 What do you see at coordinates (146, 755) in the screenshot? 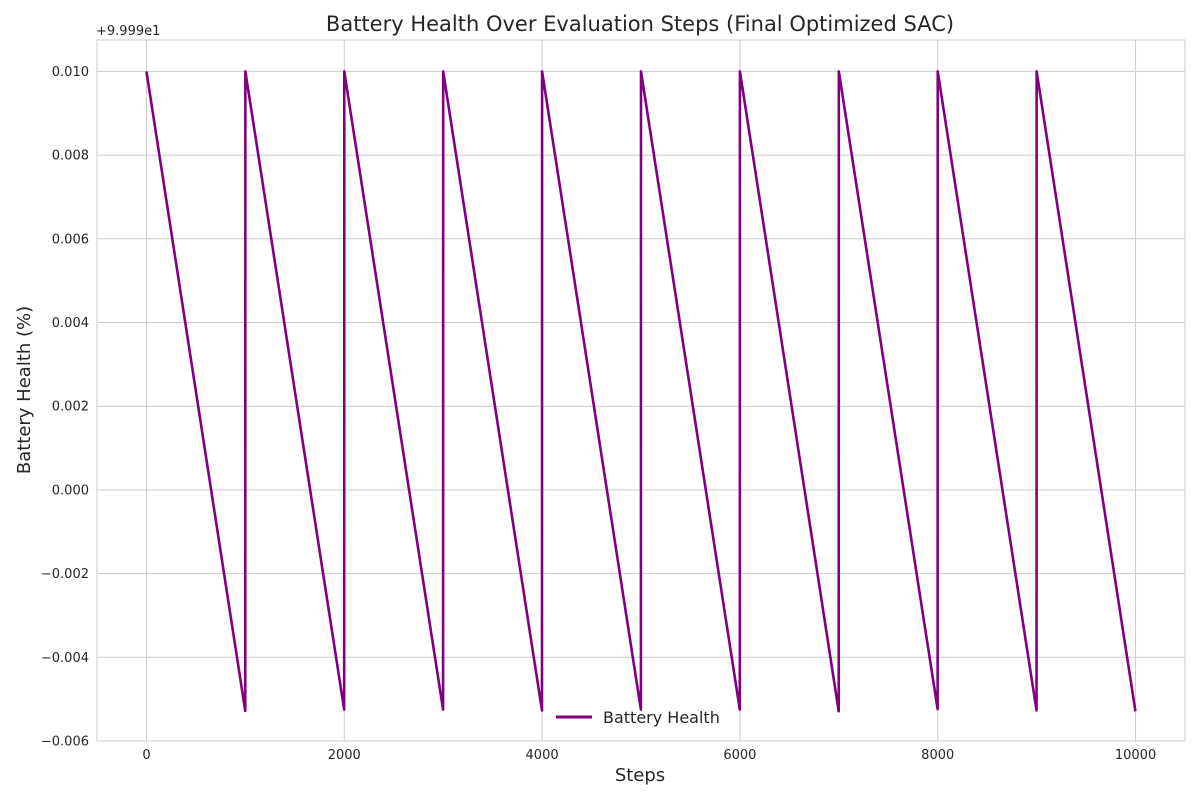
I see `x-tick-label: 0` at bounding box center [146, 755].